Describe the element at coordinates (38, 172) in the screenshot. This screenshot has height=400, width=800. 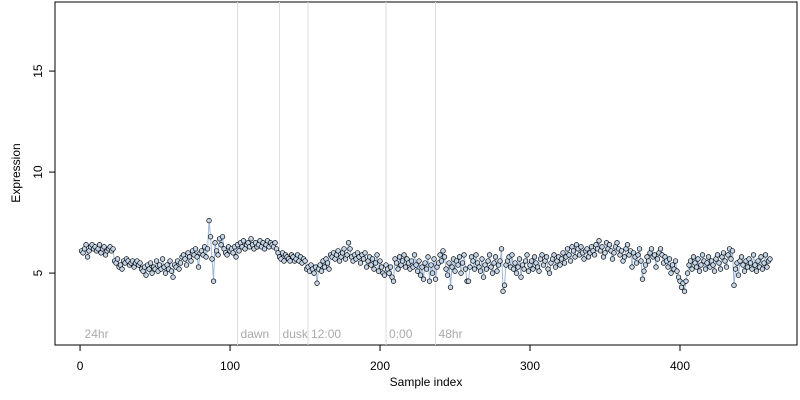
I see `y-tick-label: 10` at that location.